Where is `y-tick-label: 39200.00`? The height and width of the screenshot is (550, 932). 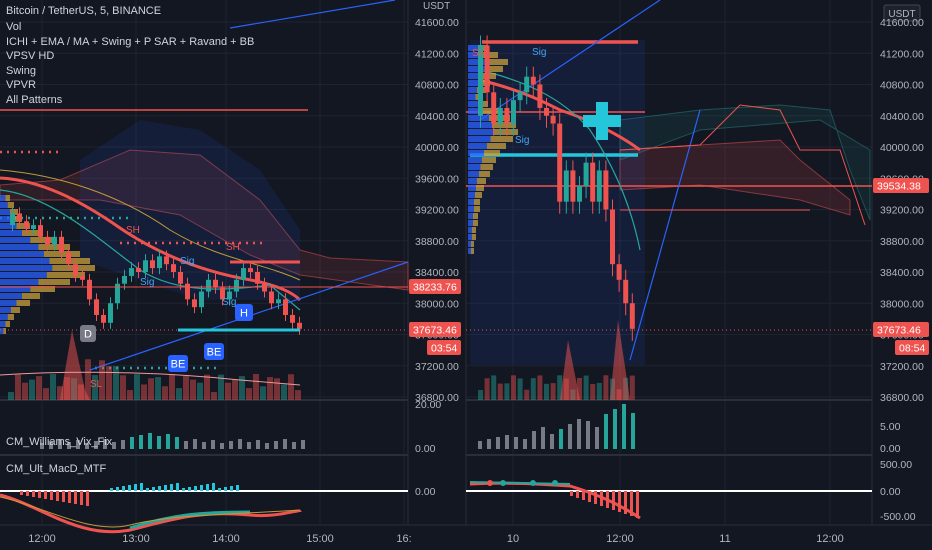
y-tick-label: 39200.00 is located at coordinates (437, 211).